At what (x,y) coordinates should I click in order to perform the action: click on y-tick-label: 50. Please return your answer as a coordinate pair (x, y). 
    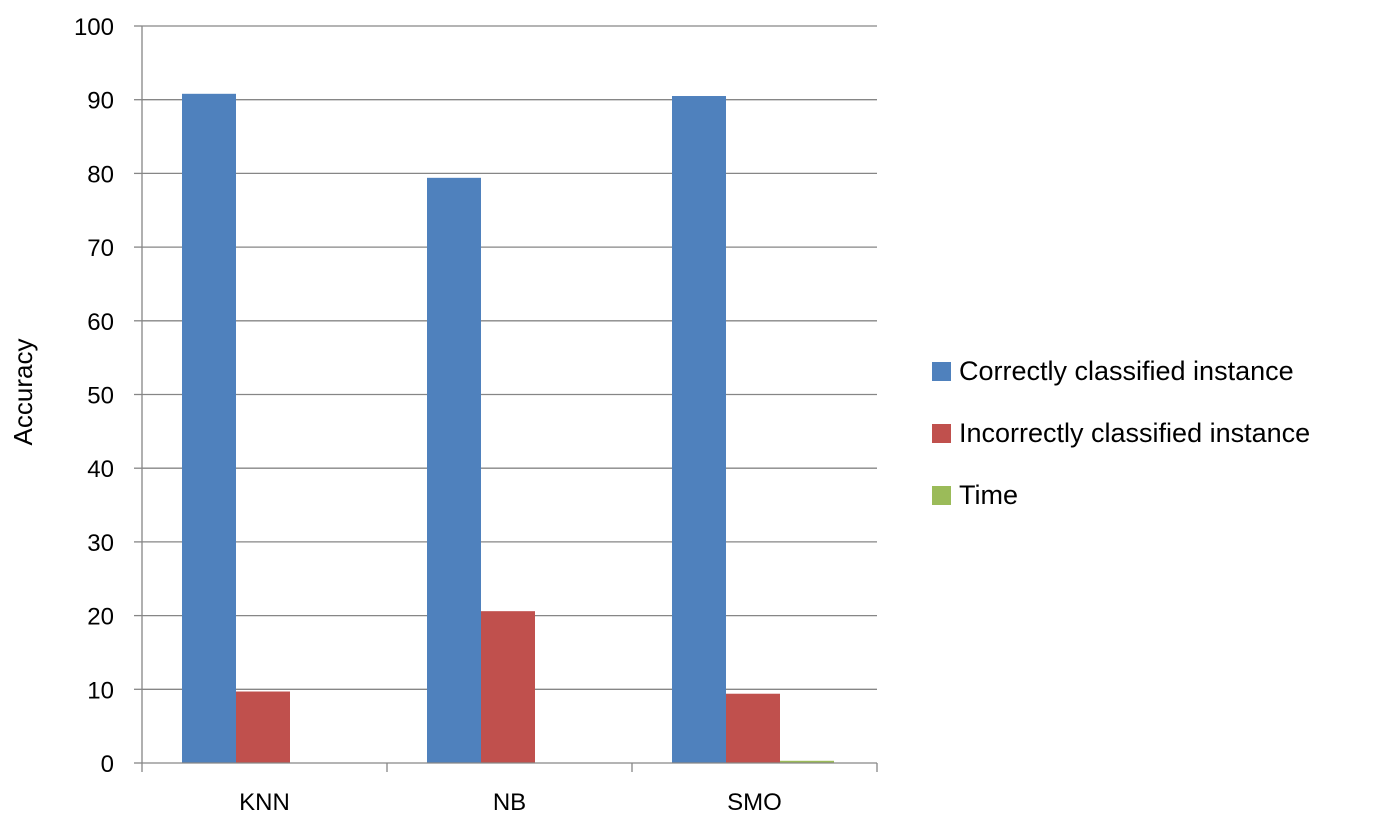
    Looking at the image, I should click on (100, 396).